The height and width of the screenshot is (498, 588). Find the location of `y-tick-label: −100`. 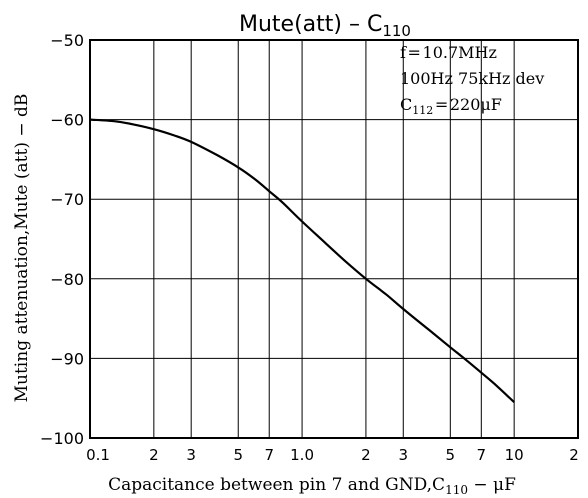

y-tick-label: −100 is located at coordinates (62, 438).